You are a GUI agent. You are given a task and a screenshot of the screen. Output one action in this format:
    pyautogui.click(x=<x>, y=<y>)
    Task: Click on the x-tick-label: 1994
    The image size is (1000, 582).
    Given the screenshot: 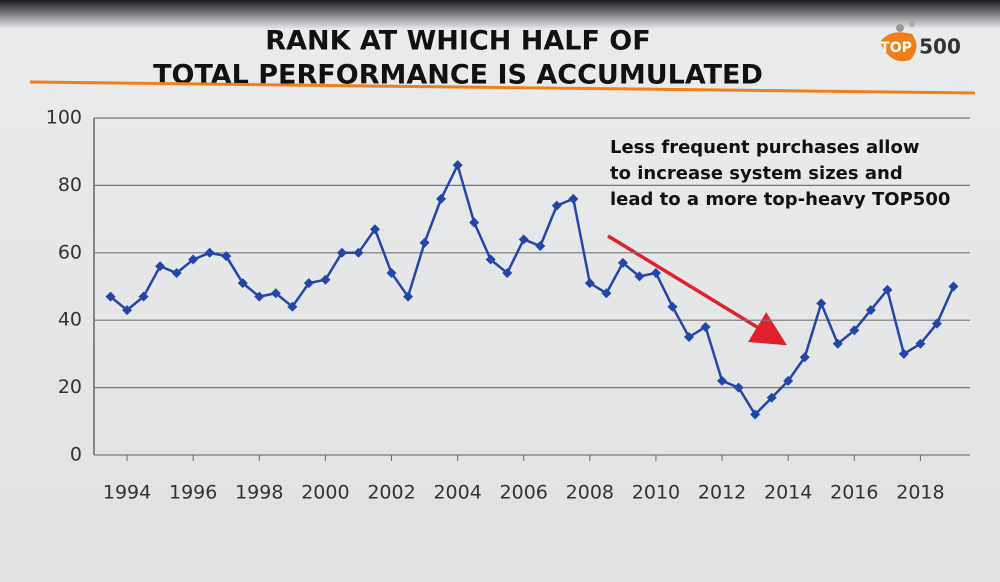 What is the action you would take?
    pyautogui.click(x=127, y=493)
    